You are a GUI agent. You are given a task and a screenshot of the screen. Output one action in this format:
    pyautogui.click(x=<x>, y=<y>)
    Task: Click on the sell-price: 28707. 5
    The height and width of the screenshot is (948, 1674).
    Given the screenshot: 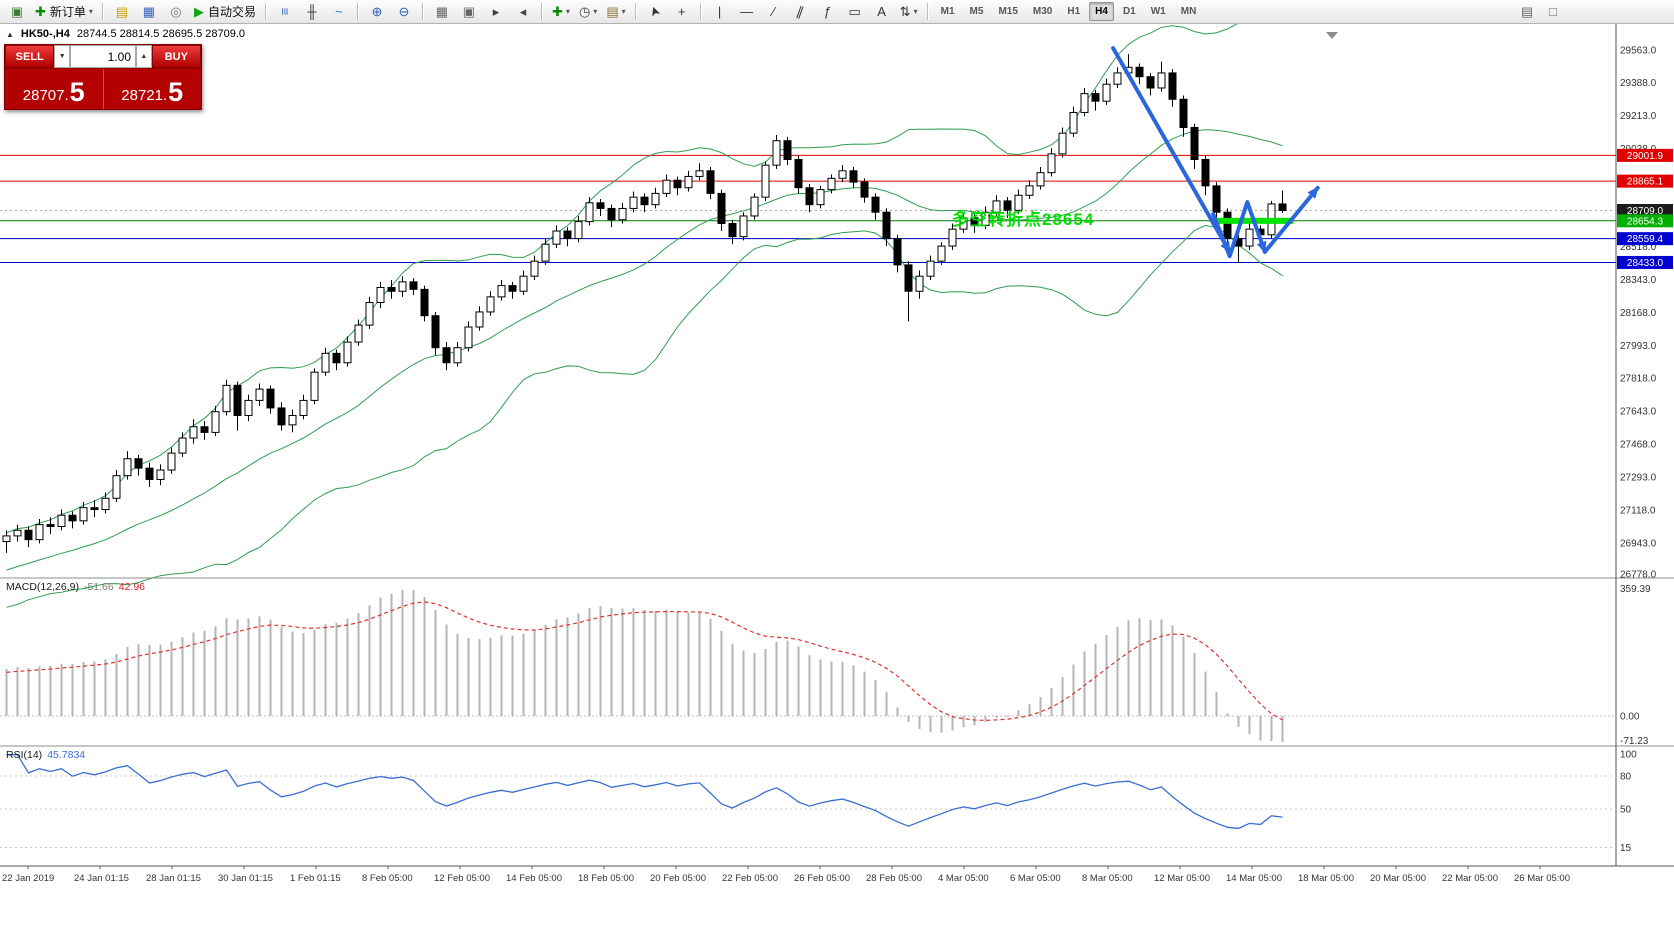 What is the action you would take?
    pyautogui.click(x=54, y=89)
    